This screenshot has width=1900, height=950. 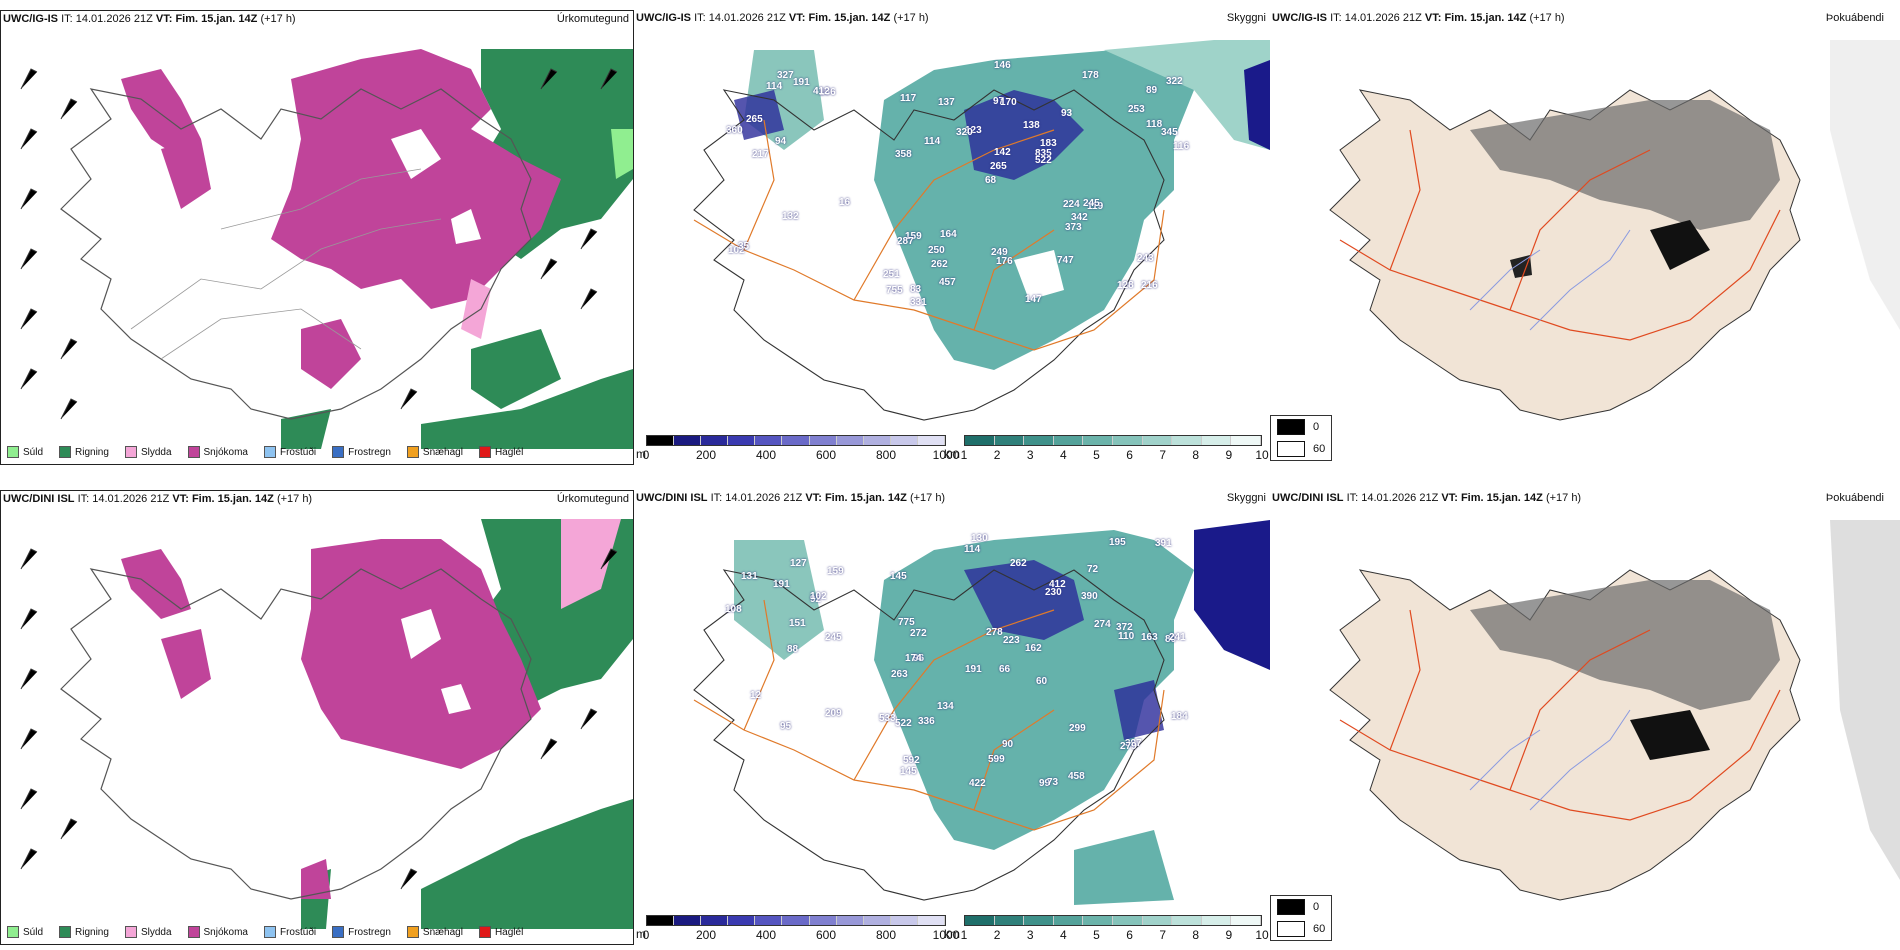 What do you see at coordinates (148, 452) in the screenshot?
I see `legend-item-slydda: Slydda` at bounding box center [148, 452].